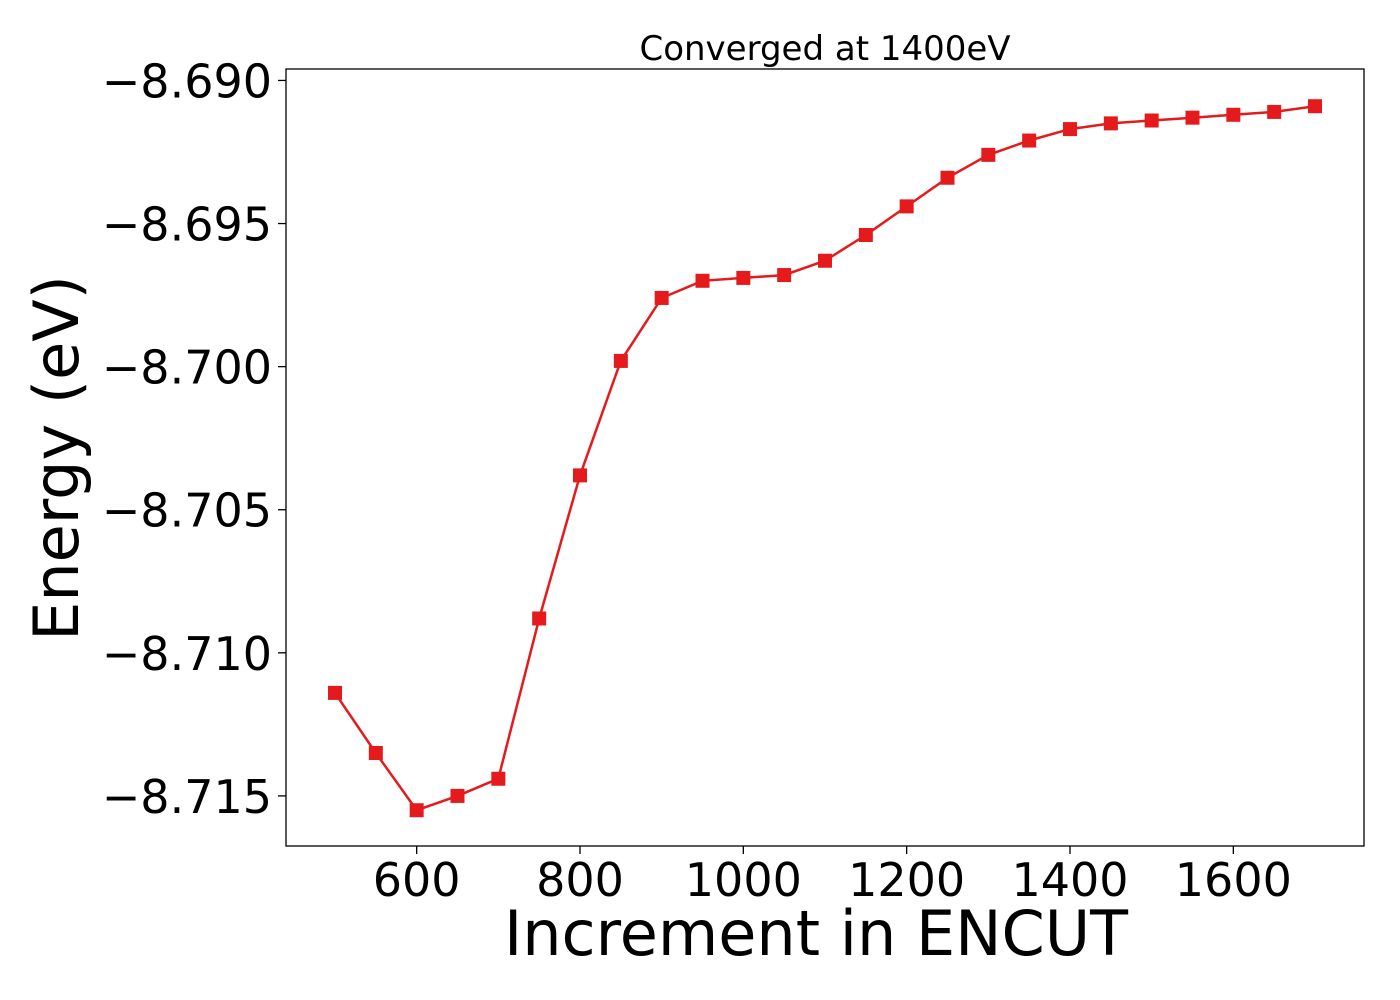 This screenshot has height=1000, width=1400. I want to click on x-tick-label: 1600, so click(1233, 880).